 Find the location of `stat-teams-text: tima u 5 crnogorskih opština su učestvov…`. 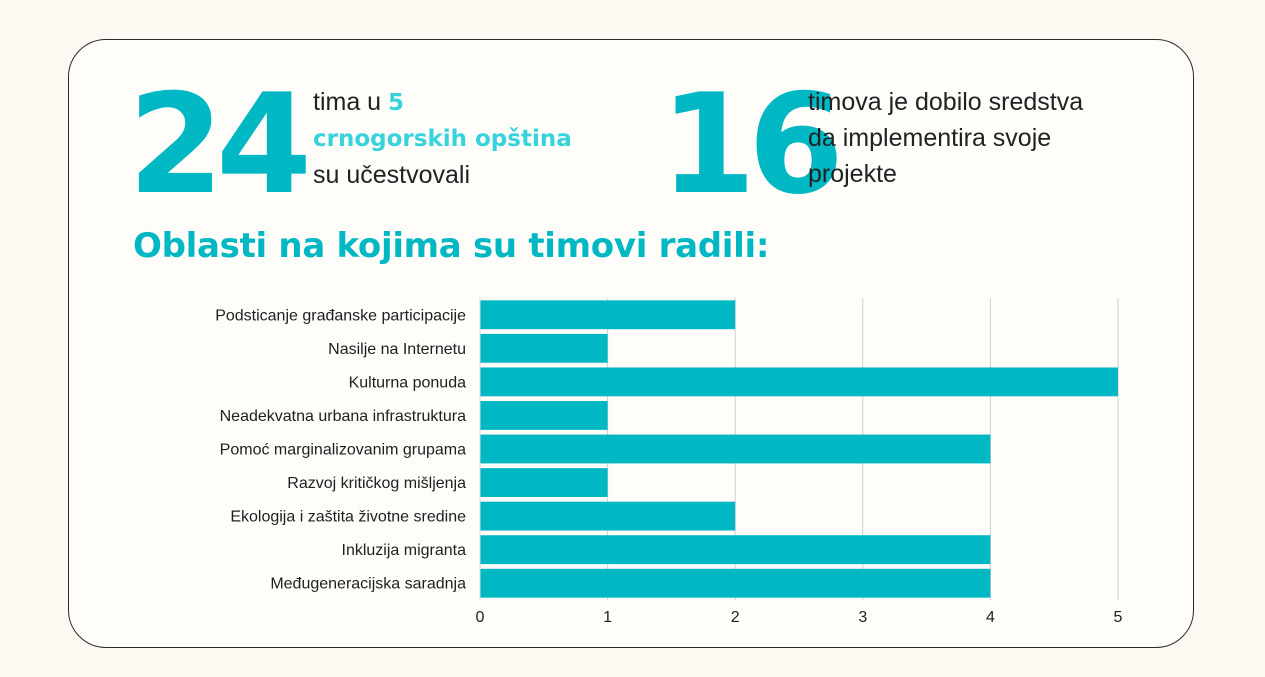

stat-teams-text: tima u 5 crnogorskih opština su učestvov… is located at coordinates (442, 138).